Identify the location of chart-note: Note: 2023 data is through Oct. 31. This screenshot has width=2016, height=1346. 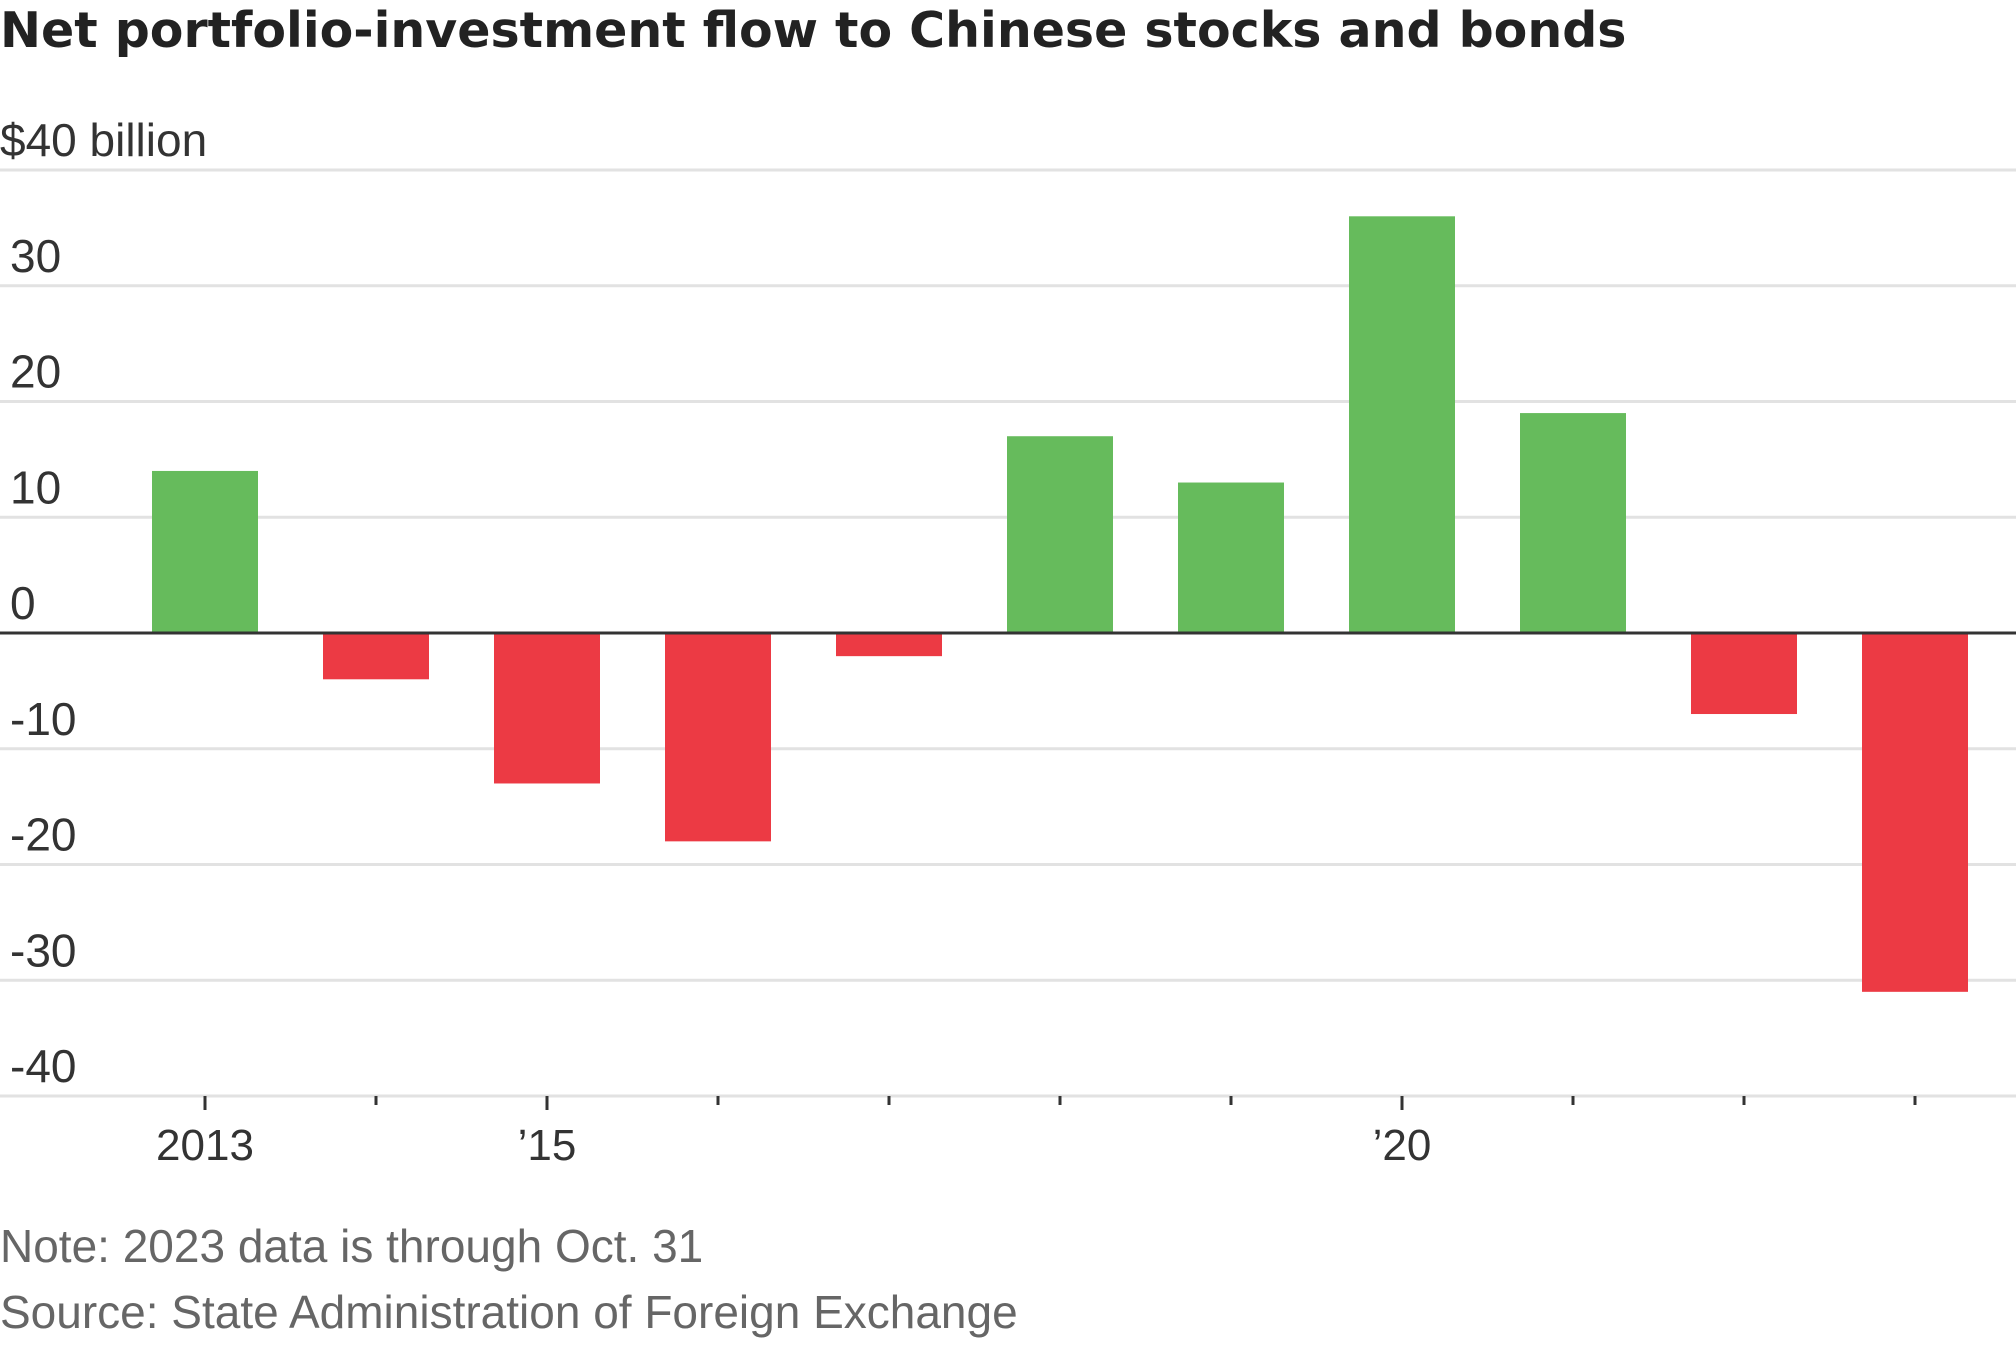
(351, 1246).